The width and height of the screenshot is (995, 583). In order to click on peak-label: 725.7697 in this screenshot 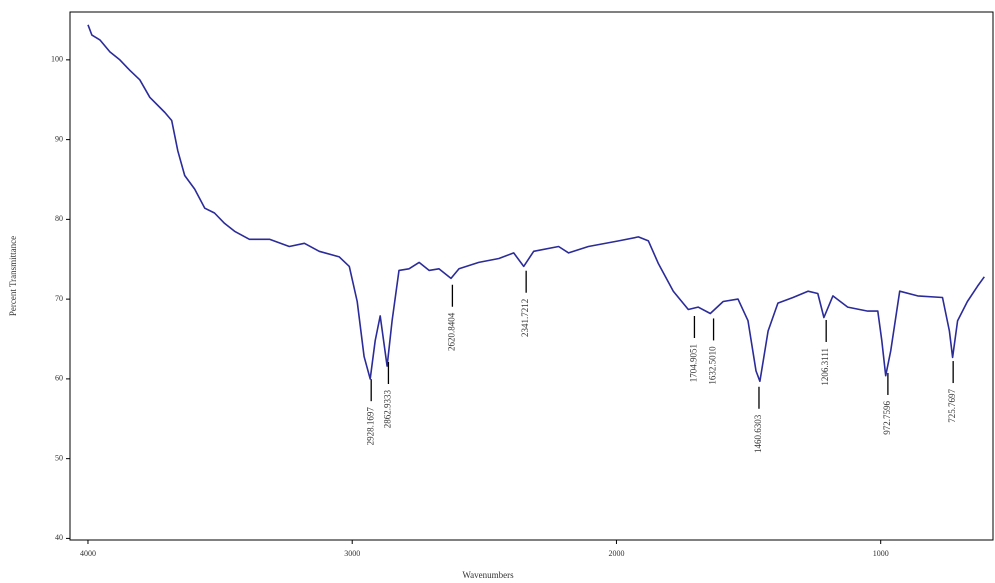, I will do `click(952, 406)`.